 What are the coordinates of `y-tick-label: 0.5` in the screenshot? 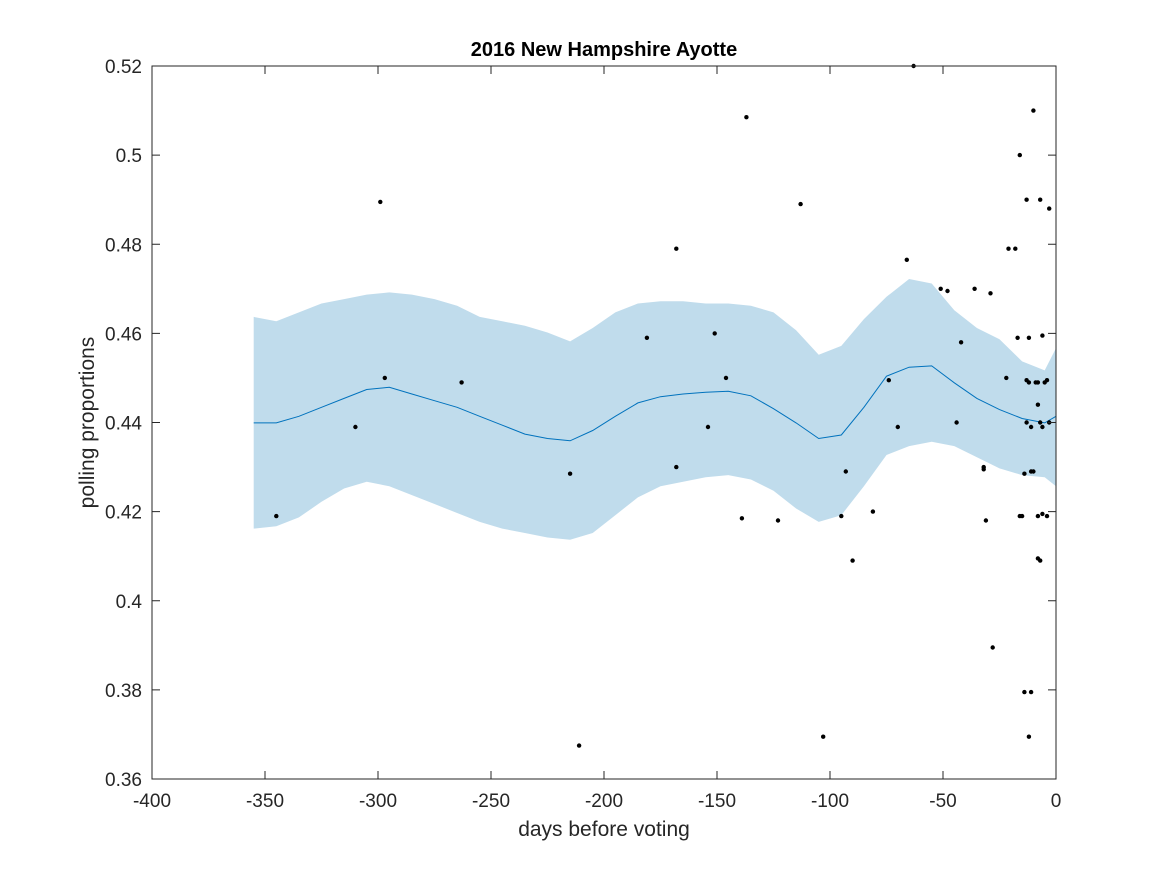 It's located at (129, 156).